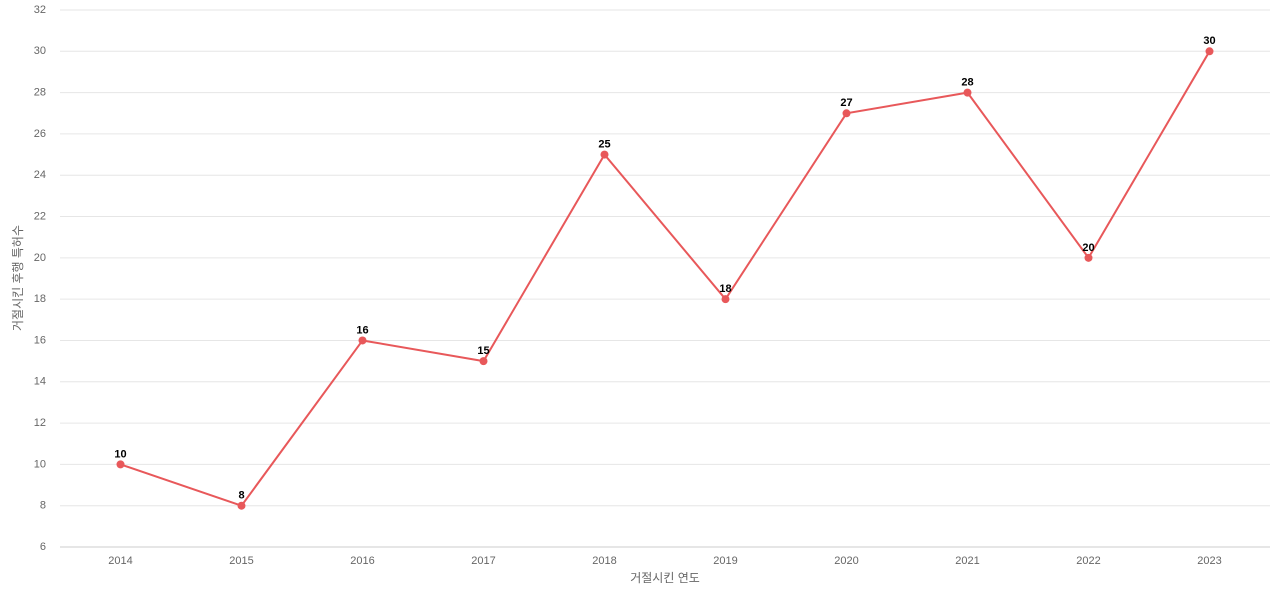  What do you see at coordinates (43, 547) in the screenshot?
I see `y-tick-label: 6` at bounding box center [43, 547].